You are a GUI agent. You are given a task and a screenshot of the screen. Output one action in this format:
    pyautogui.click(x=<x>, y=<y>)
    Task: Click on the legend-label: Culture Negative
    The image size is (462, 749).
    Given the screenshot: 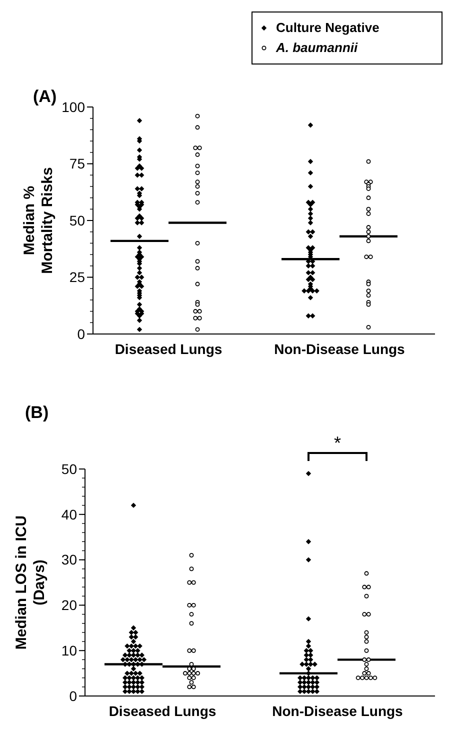 What is the action you would take?
    pyautogui.click(x=328, y=27)
    